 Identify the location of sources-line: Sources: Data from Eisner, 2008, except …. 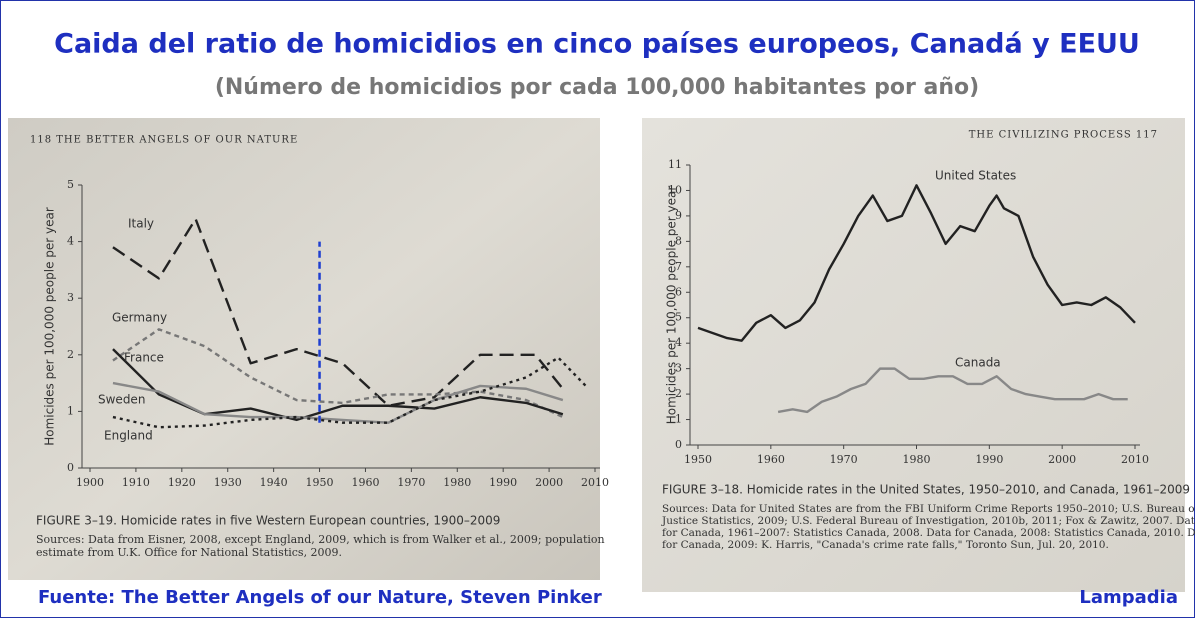
(320, 539).